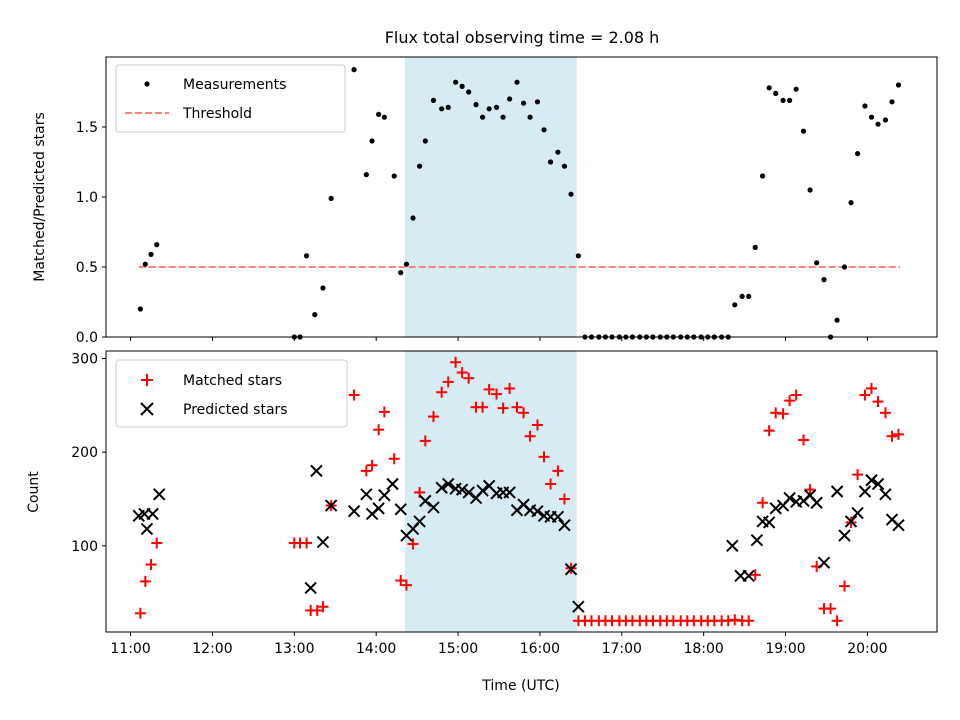 The width and height of the screenshot is (960, 720). What do you see at coordinates (217, 114) in the screenshot?
I see `legend-threshold-label: Threshold` at bounding box center [217, 114].